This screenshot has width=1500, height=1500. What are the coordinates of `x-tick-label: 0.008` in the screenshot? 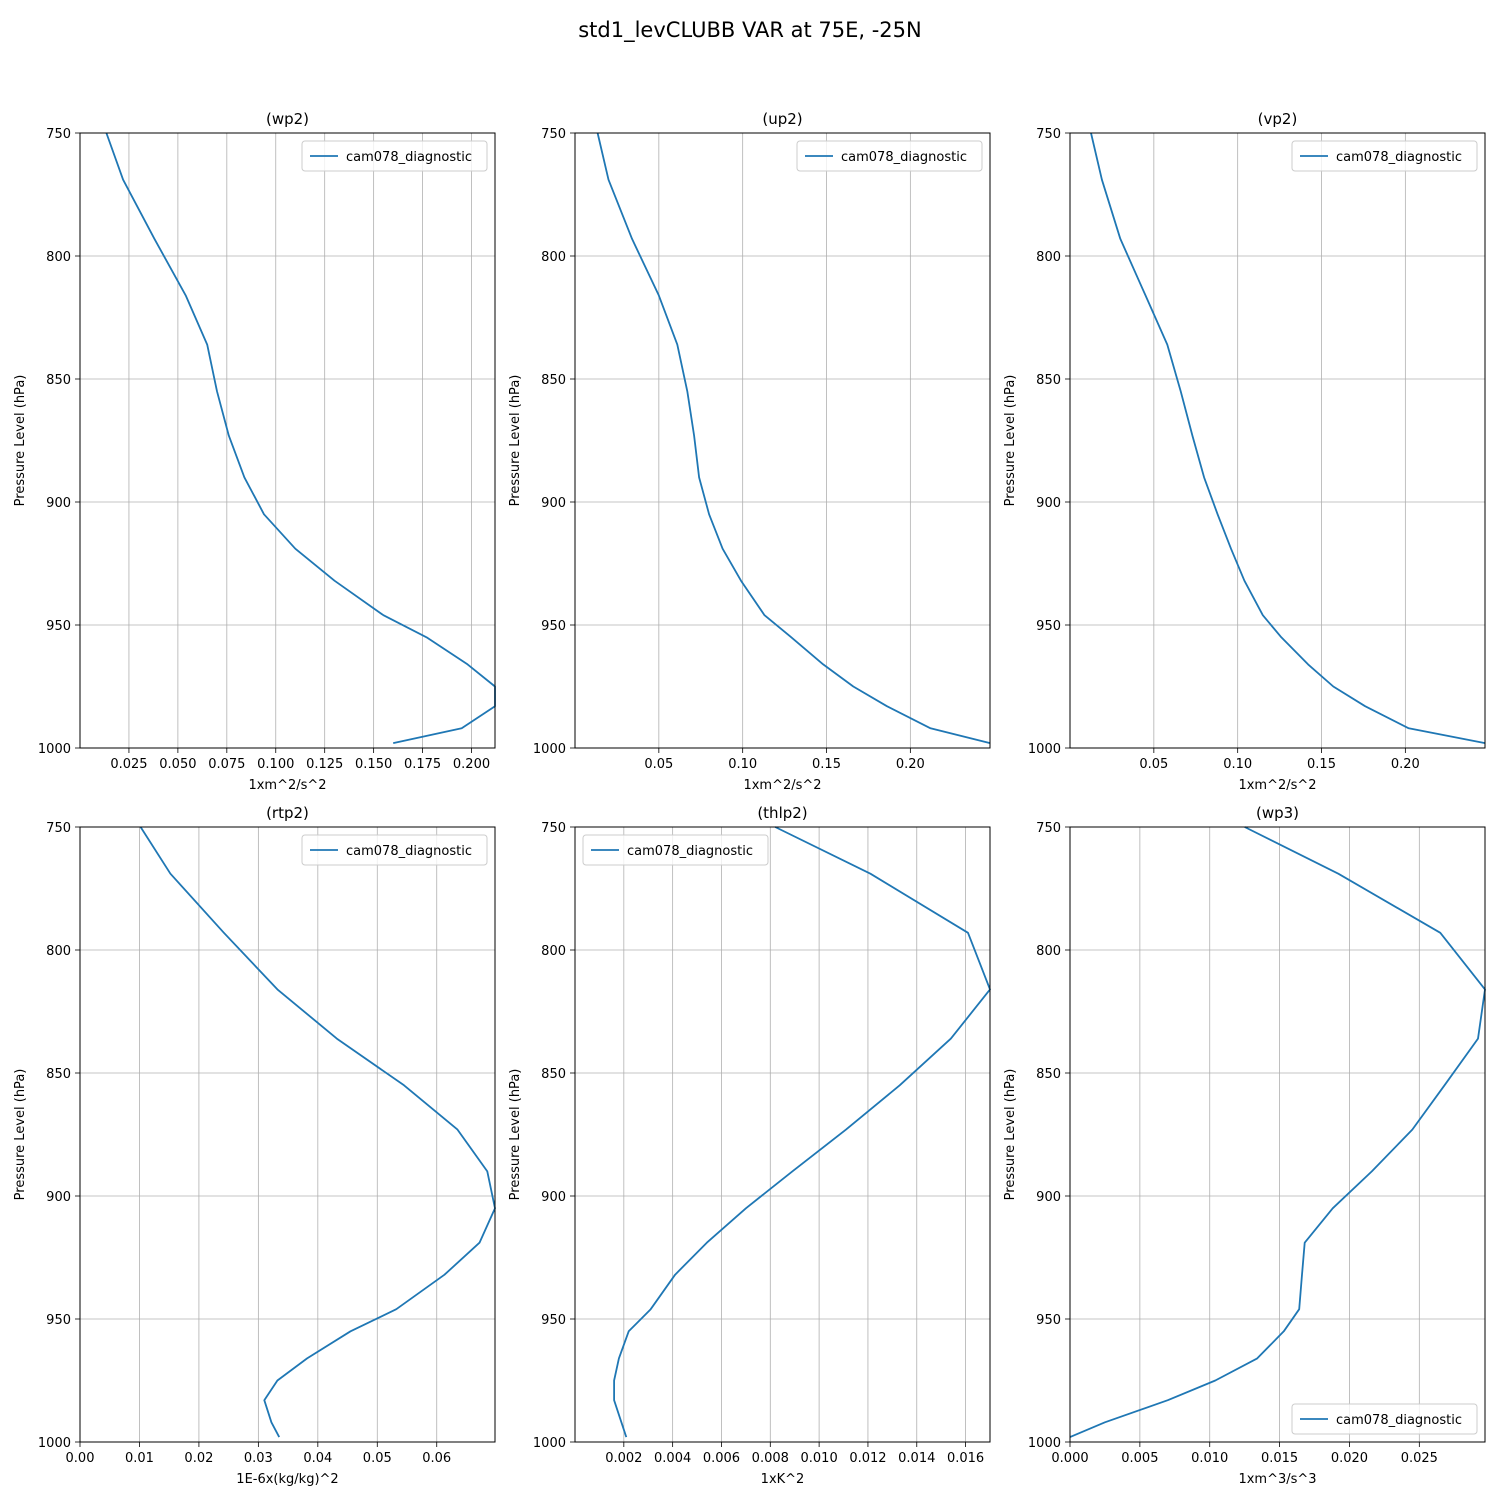 It's located at (770, 1458).